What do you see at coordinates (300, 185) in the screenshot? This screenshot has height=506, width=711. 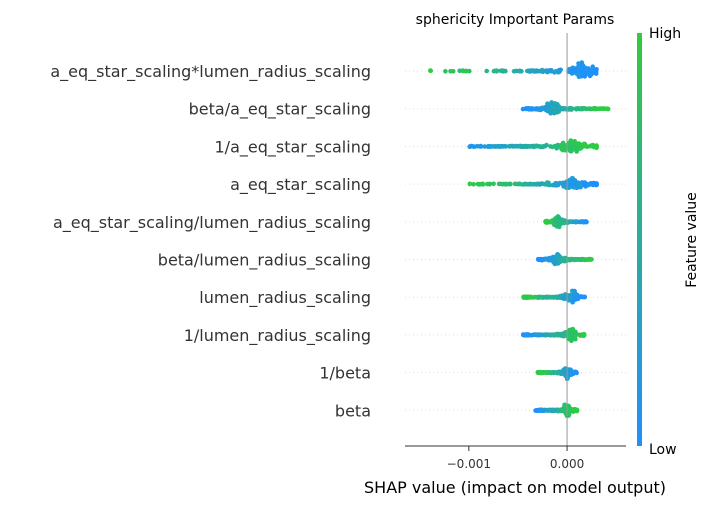 I see `feature-label: a_eq_star_scaling` at bounding box center [300, 185].